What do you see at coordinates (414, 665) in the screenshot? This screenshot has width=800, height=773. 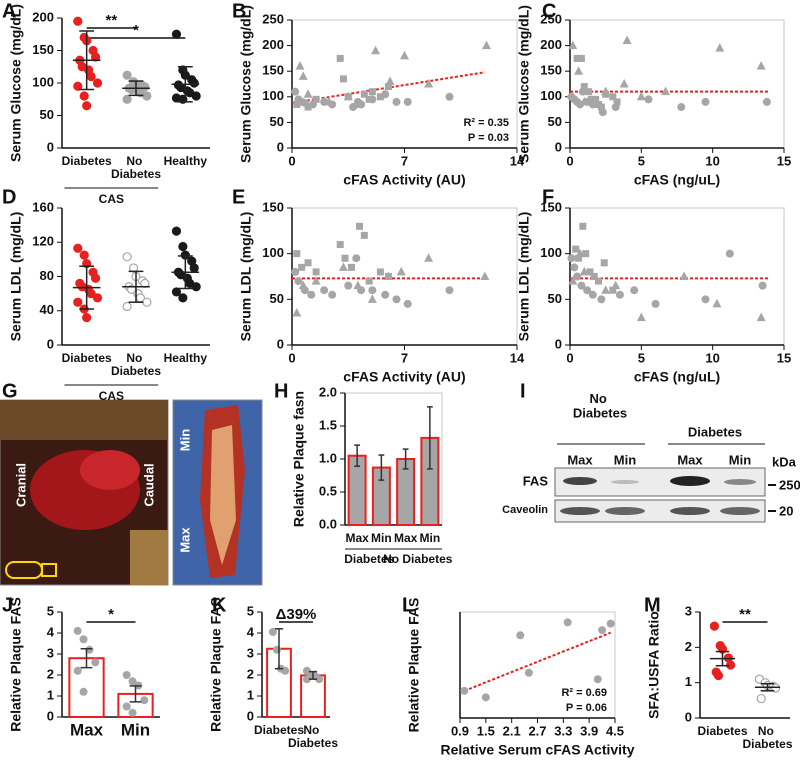 I see `y-axis-label: Relative Plaque FAS` at bounding box center [414, 665].